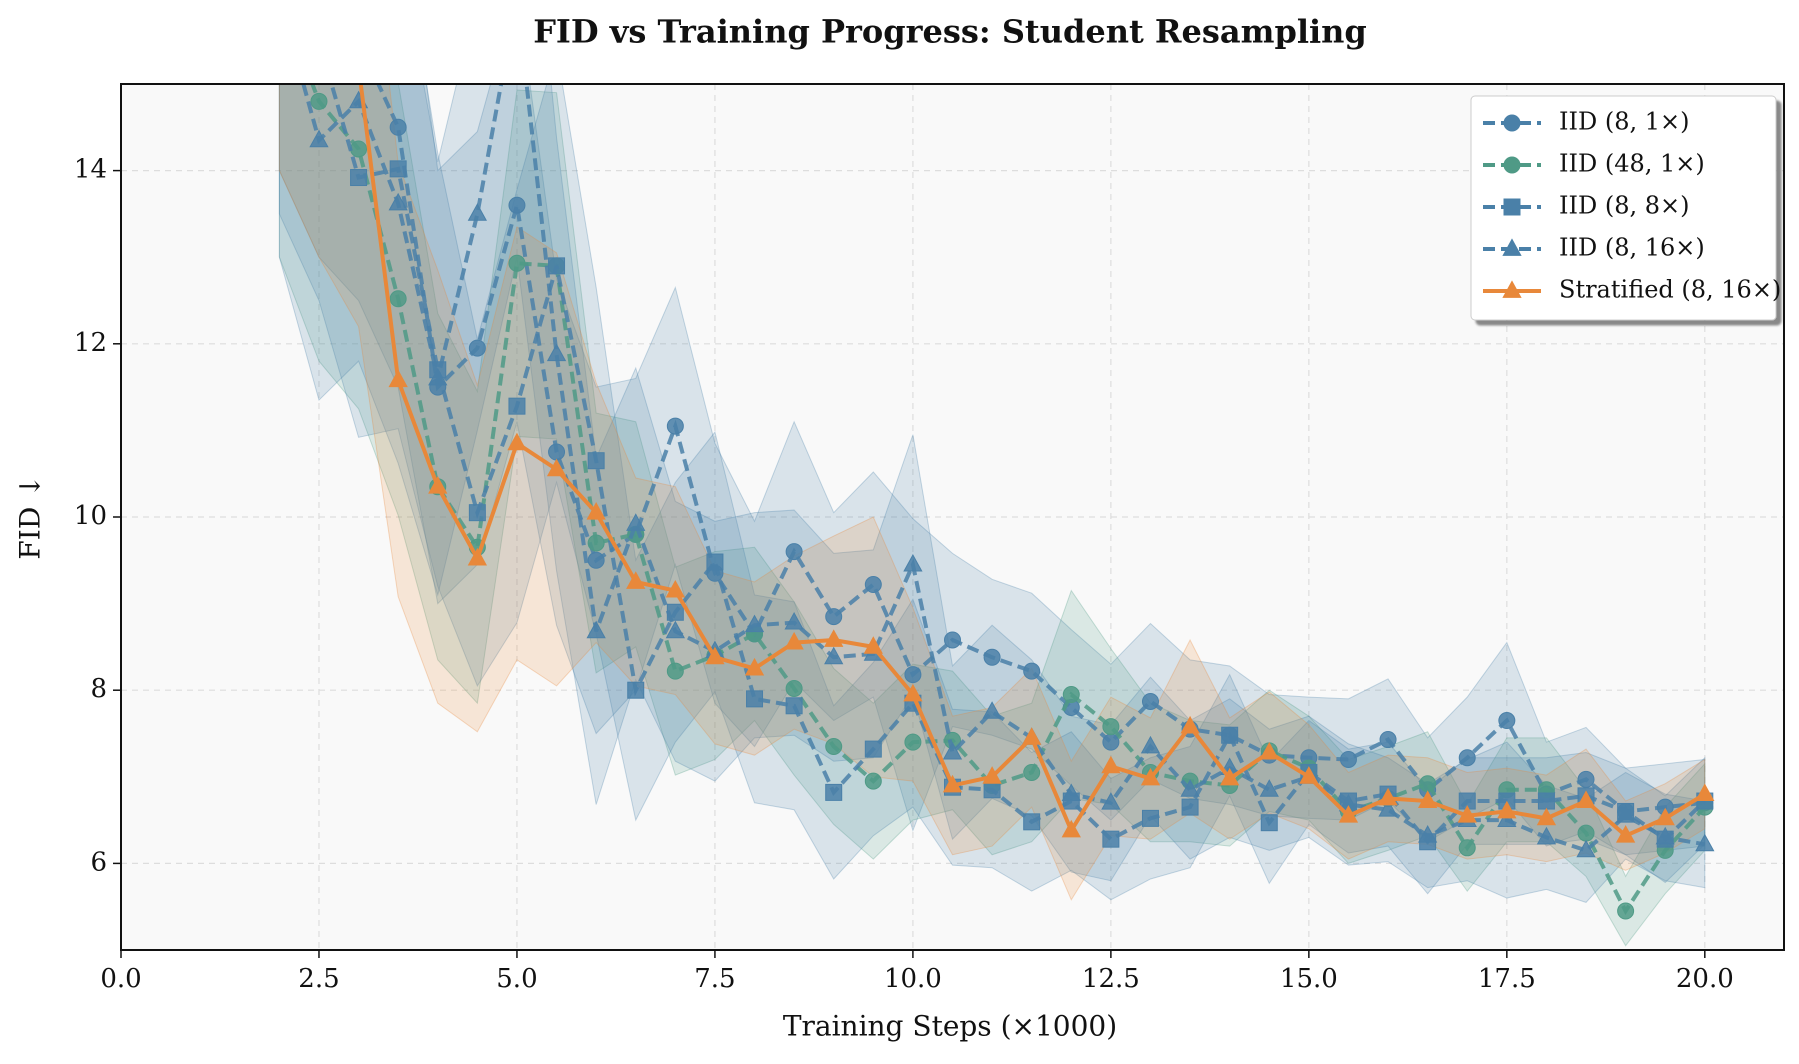 This screenshot has height=1064, width=1799. Describe the element at coordinates (1507, 979) in the screenshot. I see `x-tick-label: 17.5` at that location.